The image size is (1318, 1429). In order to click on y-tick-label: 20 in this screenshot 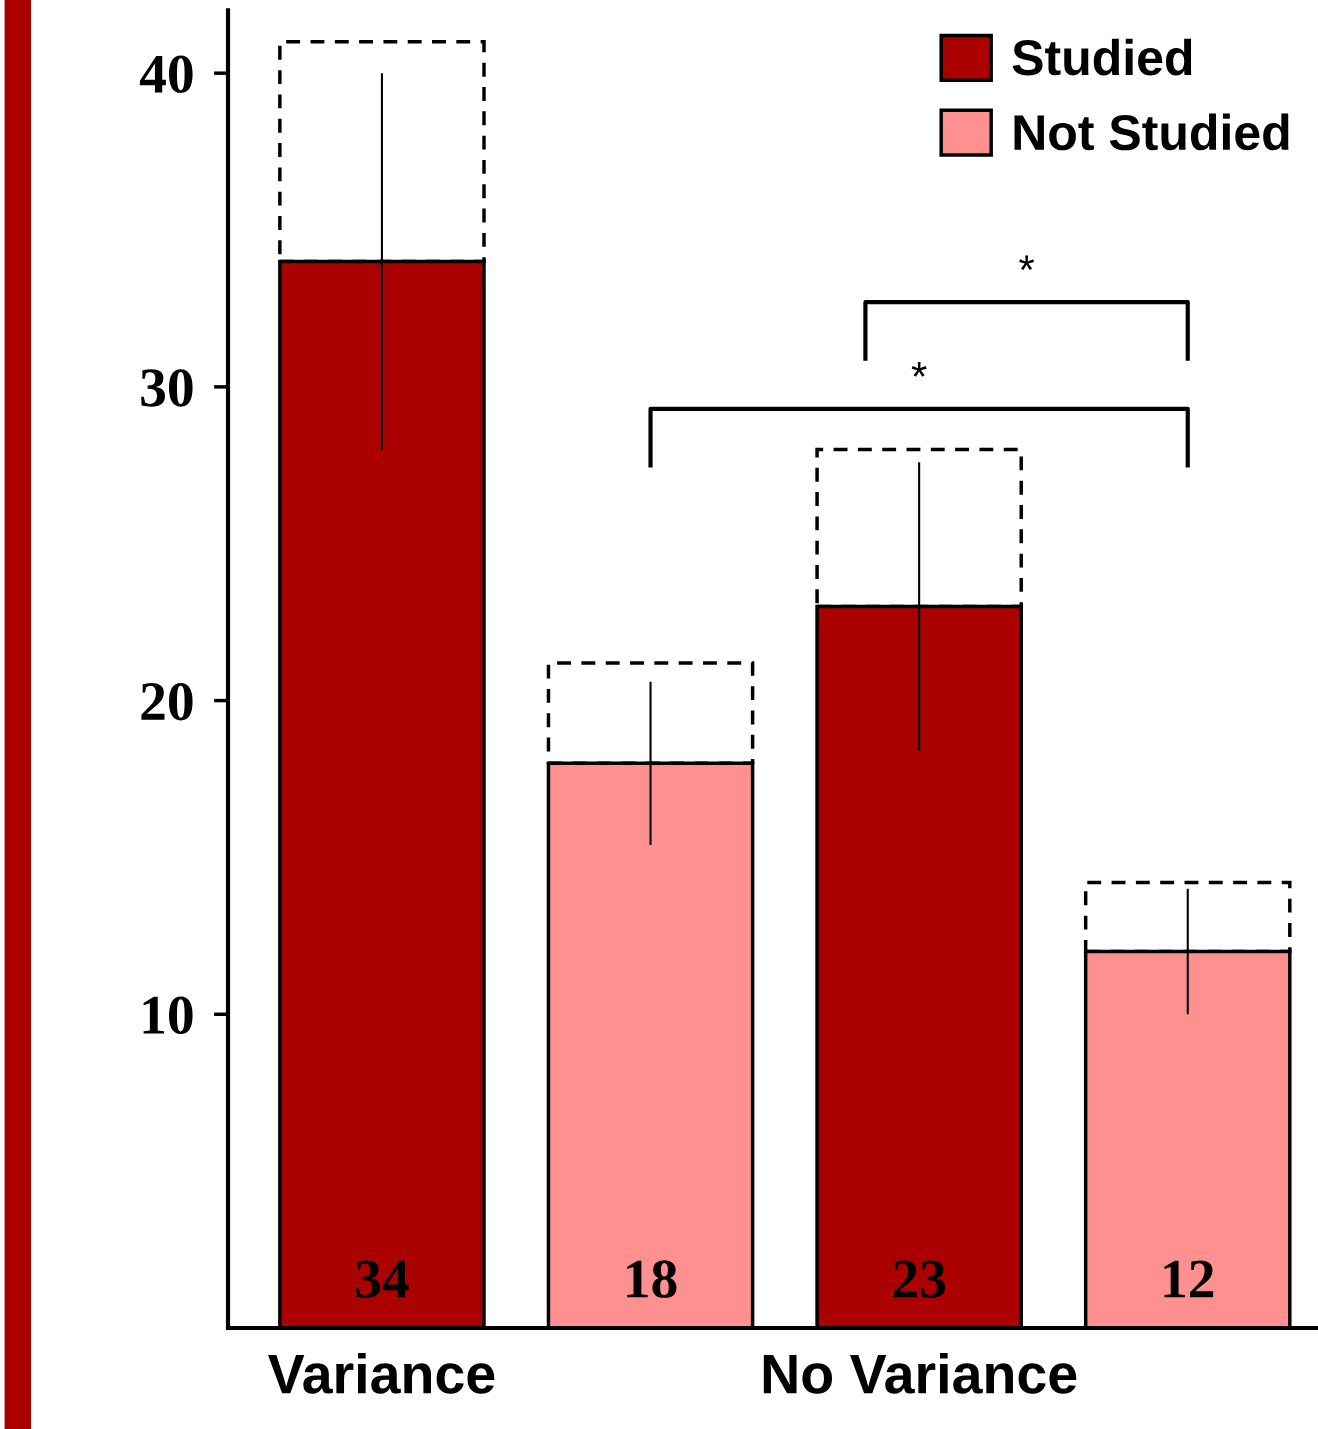, I will do `click(167, 701)`.